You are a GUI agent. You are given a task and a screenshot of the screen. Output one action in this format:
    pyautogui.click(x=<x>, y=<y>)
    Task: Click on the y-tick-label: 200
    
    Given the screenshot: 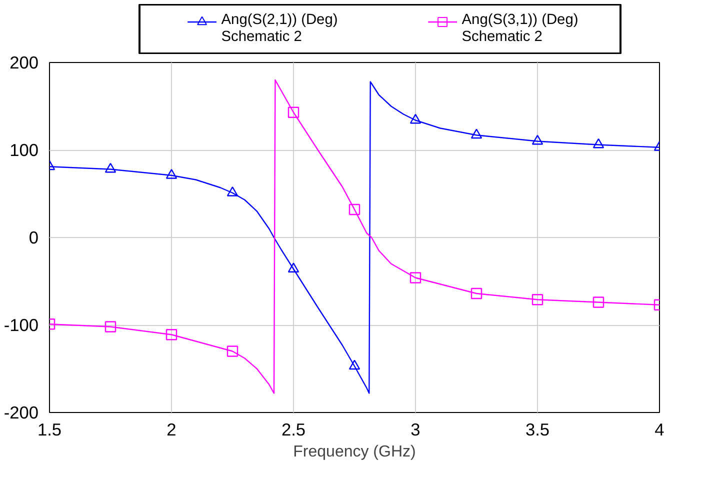 What is the action you would take?
    pyautogui.click(x=24, y=62)
    